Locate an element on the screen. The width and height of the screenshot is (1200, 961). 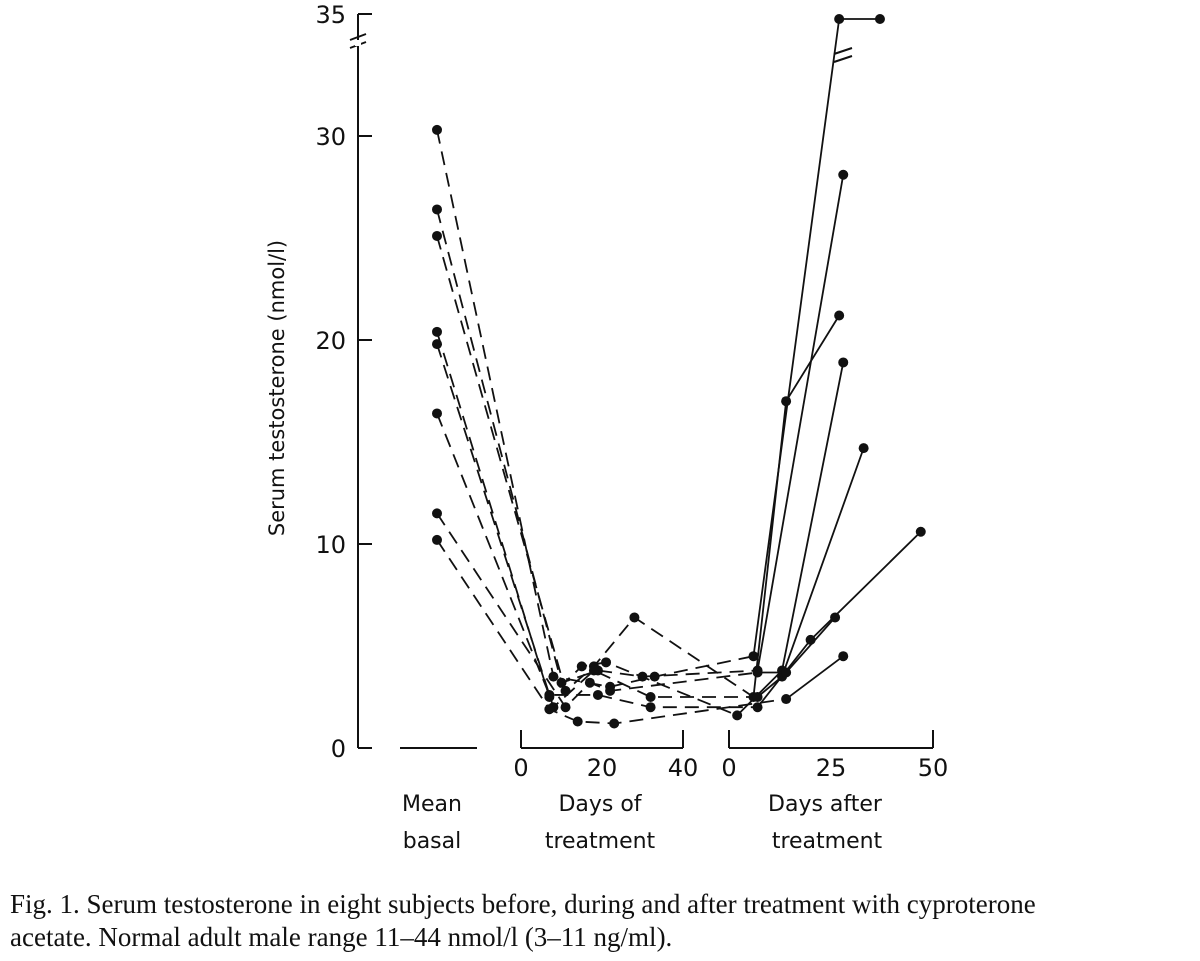
y-axis-break-gap is located at coordinates (358, 43).